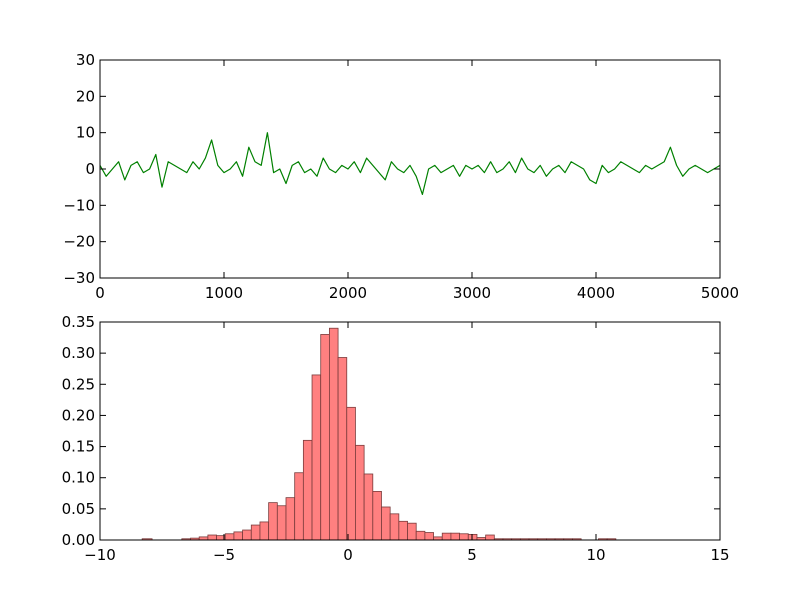 The height and width of the screenshot is (600, 800). I want to click on time-series-y-tick-label: −10, so click(79, 205).